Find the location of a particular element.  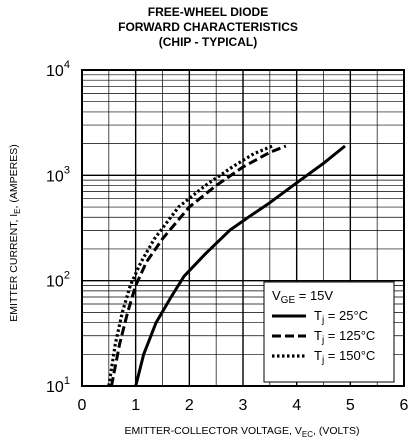

x-tick-label: 3 is located at coordinates (243, 405).